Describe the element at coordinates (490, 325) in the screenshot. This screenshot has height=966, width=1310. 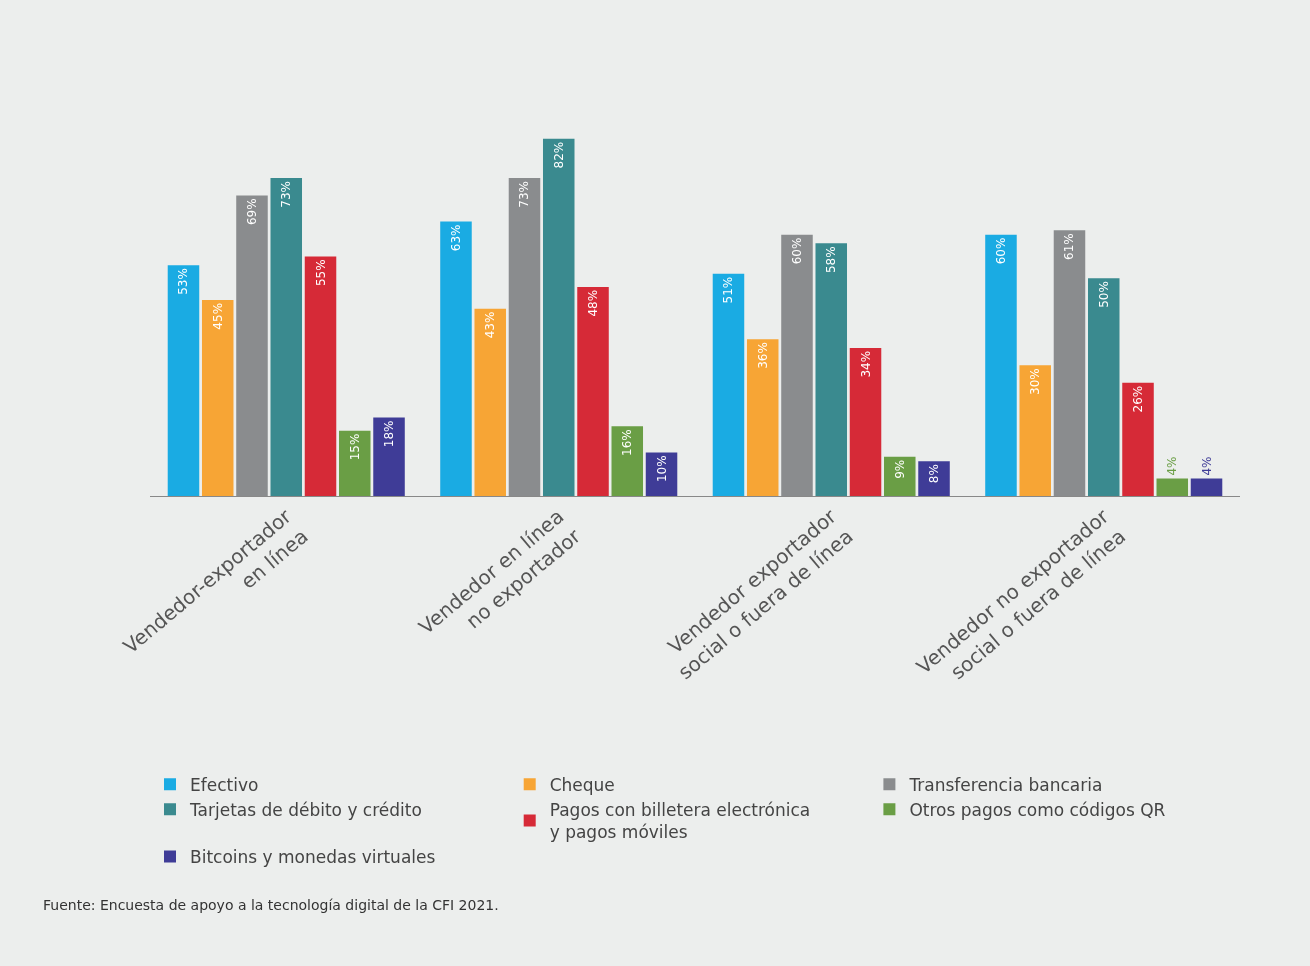
I see `data-label: 43%` at that location.